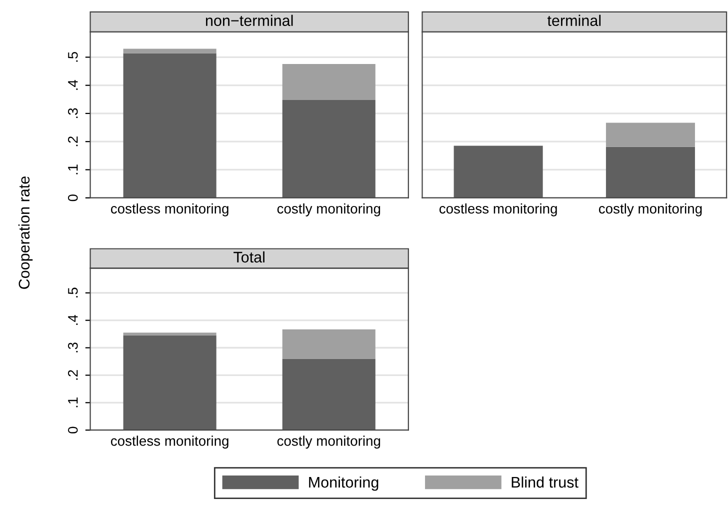 The height and width of the screenshot is (506, 728). Describe the element at coordinates (545, 482) in the screenshot. I see `legend-label: Blind trust` at that location.